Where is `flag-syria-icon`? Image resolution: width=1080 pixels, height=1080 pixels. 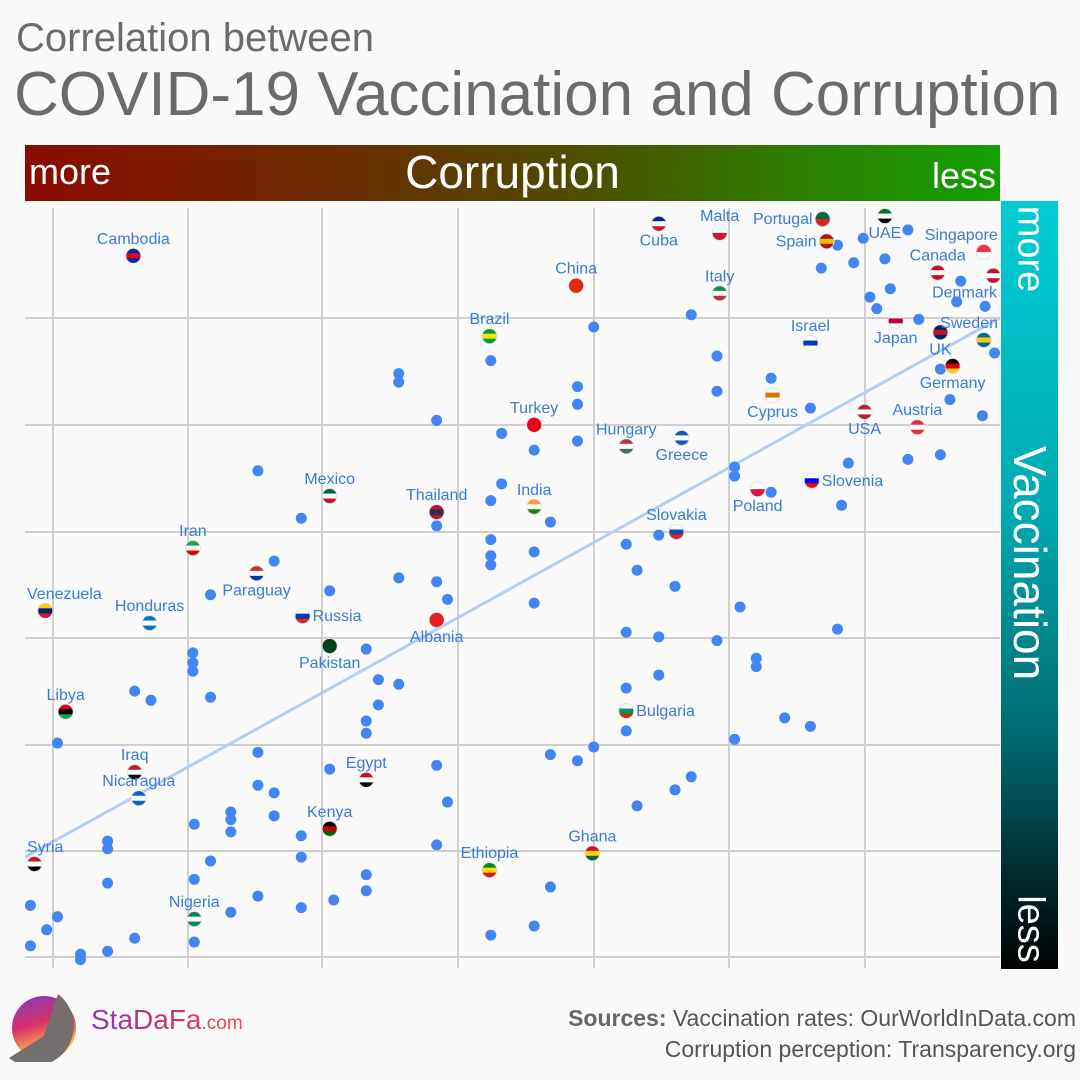
flag-syria-icon is located at coordinates (34, 864).